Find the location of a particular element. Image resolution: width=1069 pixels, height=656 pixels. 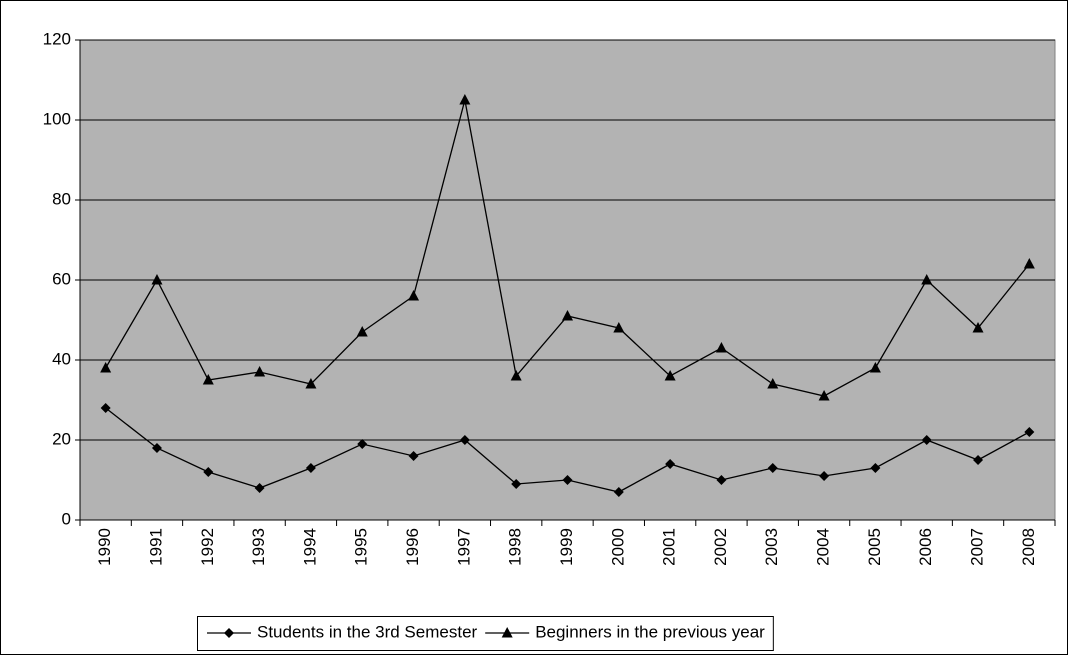

x-tick-label: 1996 is located at coordinates (412, 547).